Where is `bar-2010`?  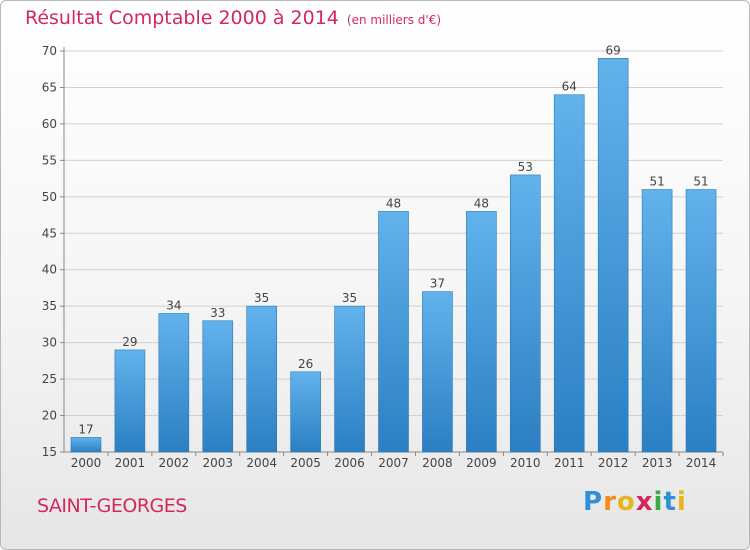 bar-2010 is located at coordinates (525, 313).